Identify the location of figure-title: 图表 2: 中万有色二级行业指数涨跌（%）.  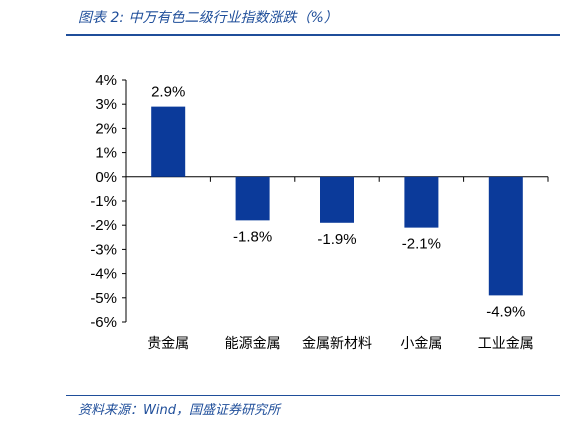
(208, 18).